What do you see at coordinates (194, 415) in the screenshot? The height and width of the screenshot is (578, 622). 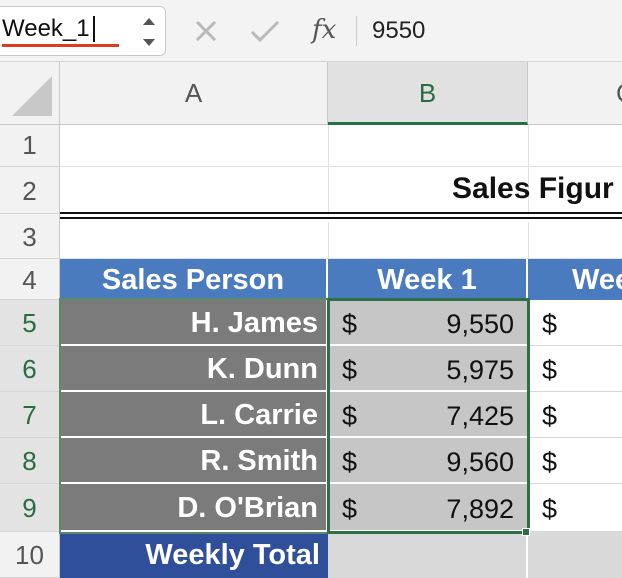 I see `sales-person-cell: L. Carrie` at bounding box center [194, 415].